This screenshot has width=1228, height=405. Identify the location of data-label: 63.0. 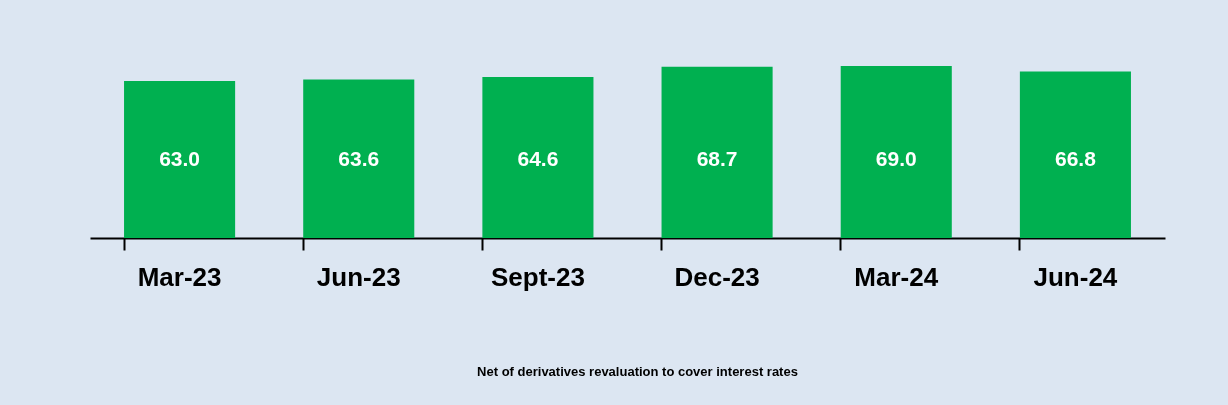
(180, 158).